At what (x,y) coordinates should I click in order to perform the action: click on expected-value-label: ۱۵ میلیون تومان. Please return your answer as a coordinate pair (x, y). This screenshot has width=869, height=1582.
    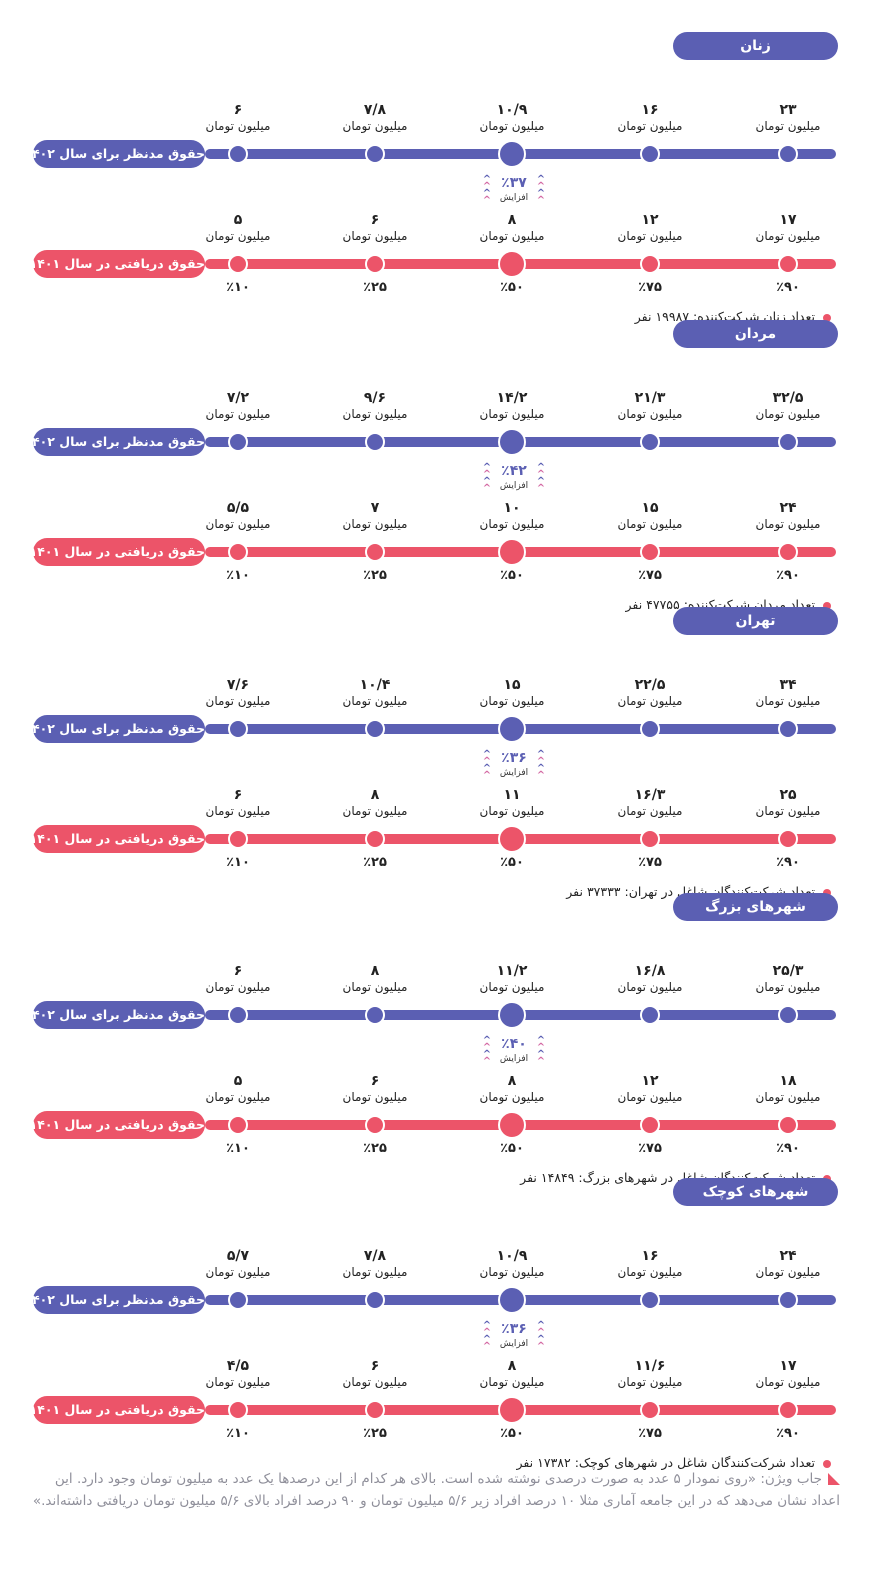
    Looking at the image, I should click on (512, 693).